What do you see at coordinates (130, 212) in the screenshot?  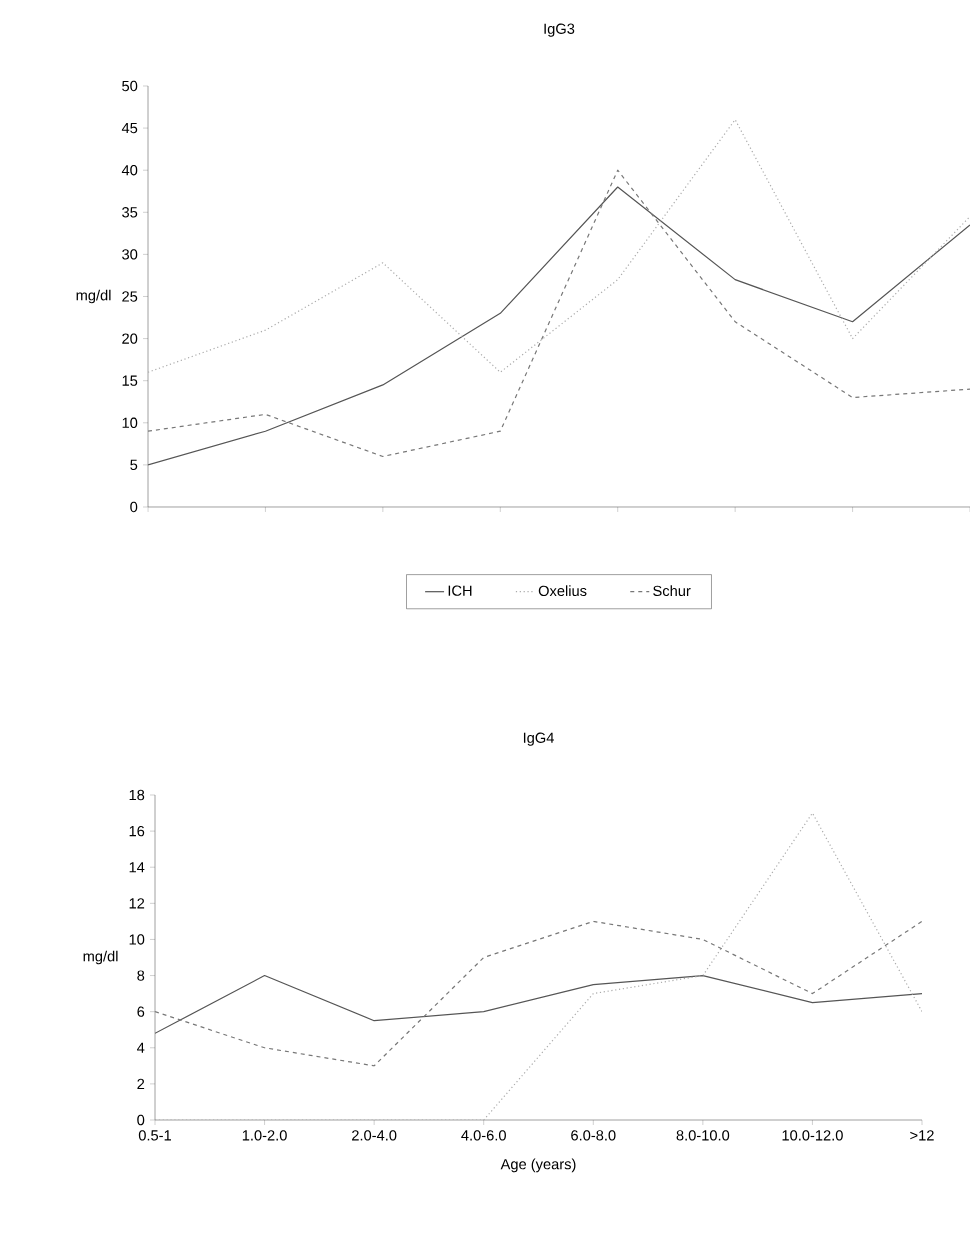 I see `y-tick-label: 35` at bounding box center [130, 212].